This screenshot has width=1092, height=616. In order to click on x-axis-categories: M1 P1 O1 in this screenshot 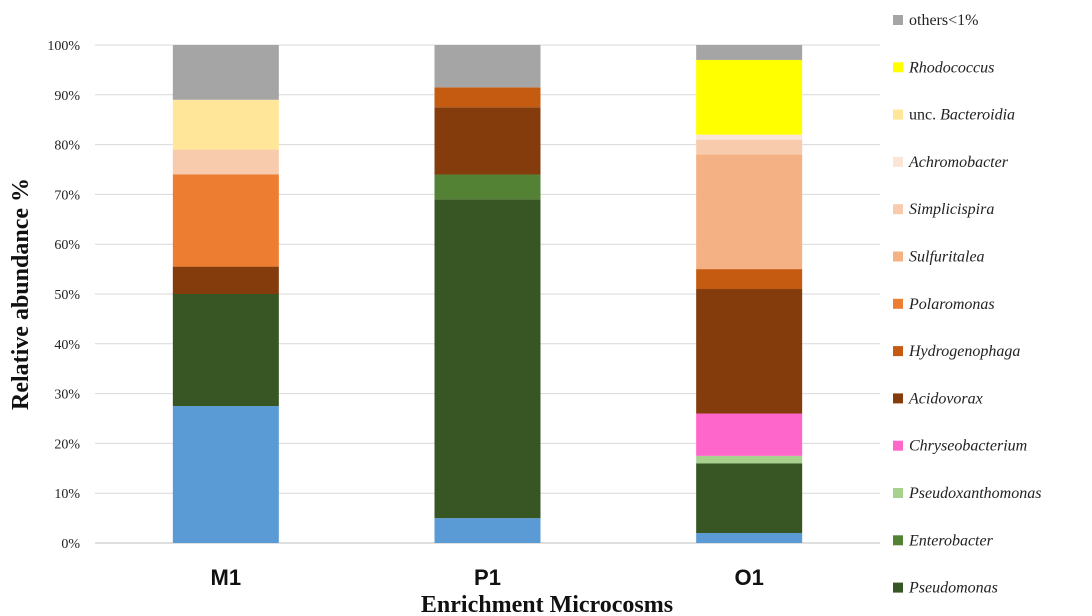, I will do `click(487, 577)`.